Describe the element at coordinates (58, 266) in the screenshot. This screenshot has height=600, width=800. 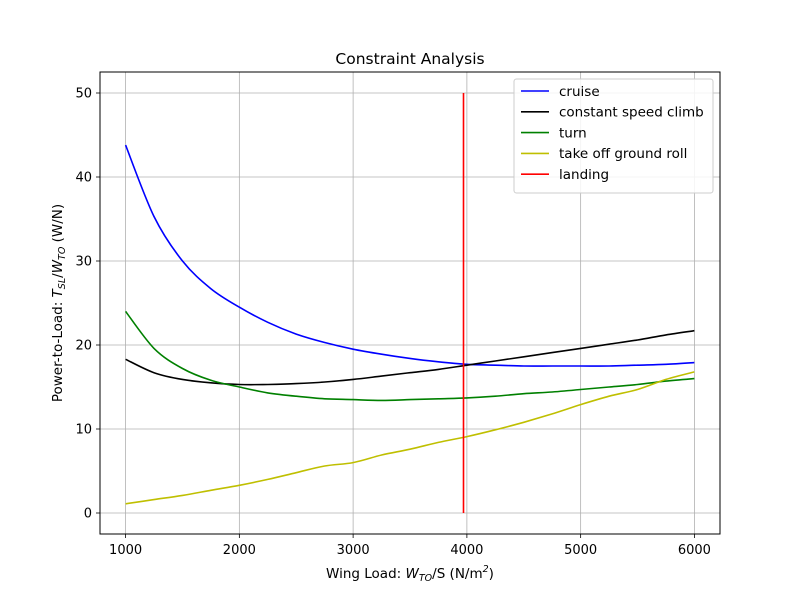
I see `y-axis-label-var2: W` at that location.